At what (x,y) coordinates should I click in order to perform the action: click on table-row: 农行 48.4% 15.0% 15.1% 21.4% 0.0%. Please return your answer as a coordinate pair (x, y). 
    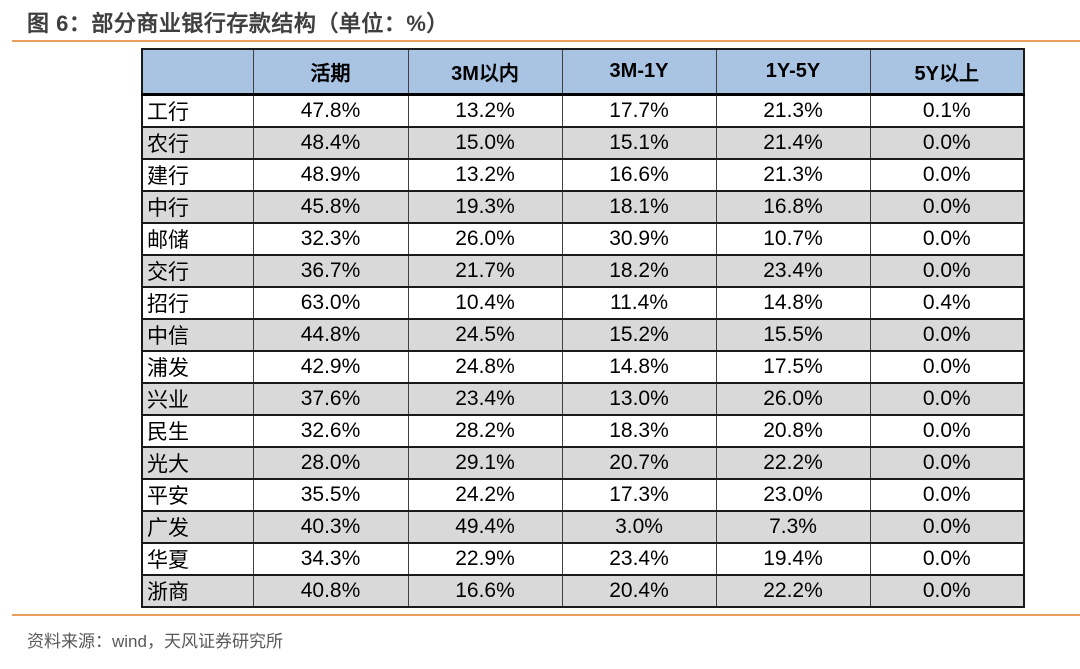
    Looking at the image, I should click on (583, 142).